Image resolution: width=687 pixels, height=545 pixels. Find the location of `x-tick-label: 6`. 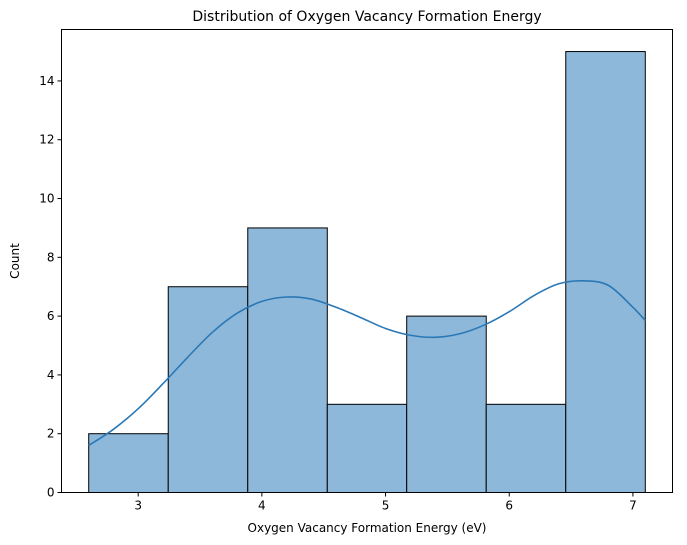

x-tick-label: 6 is located at coordinates (509, 506).